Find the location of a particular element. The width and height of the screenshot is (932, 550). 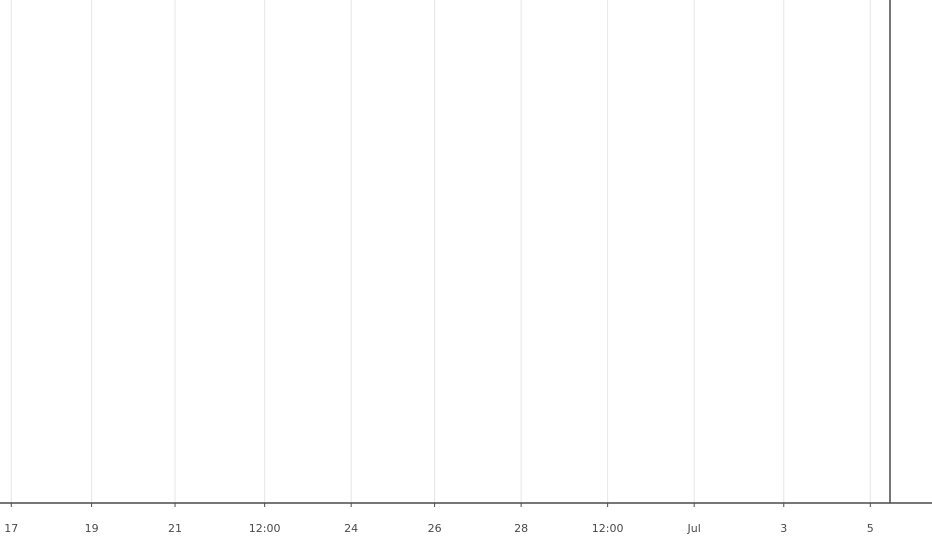

x-tick-label: 17 is located at coordinates (11, 528).